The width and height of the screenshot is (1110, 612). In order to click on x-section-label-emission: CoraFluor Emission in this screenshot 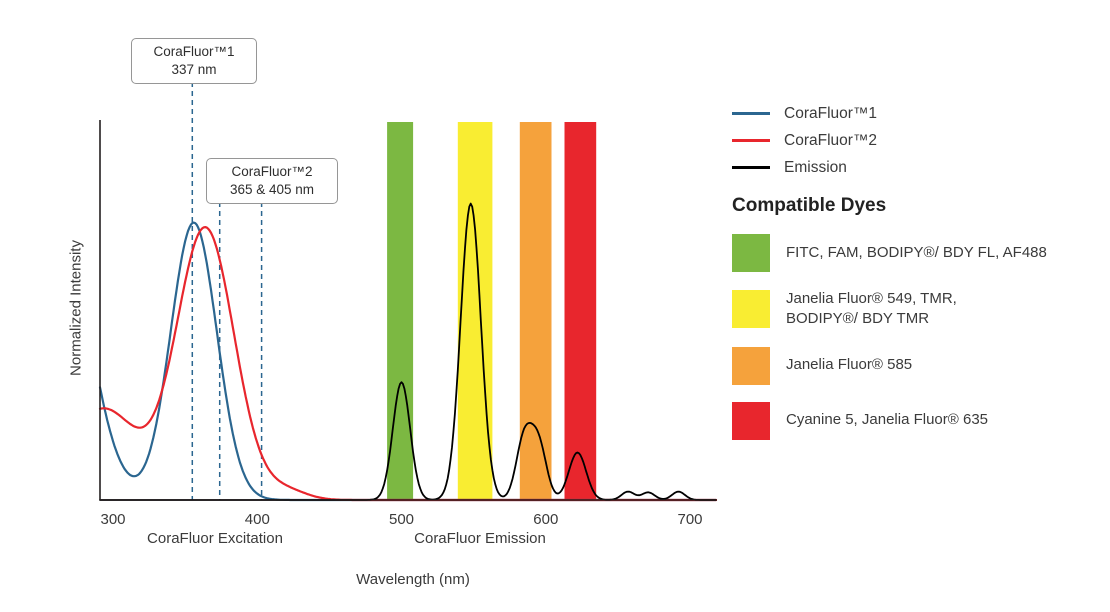, I will do `click(480, 538)`.